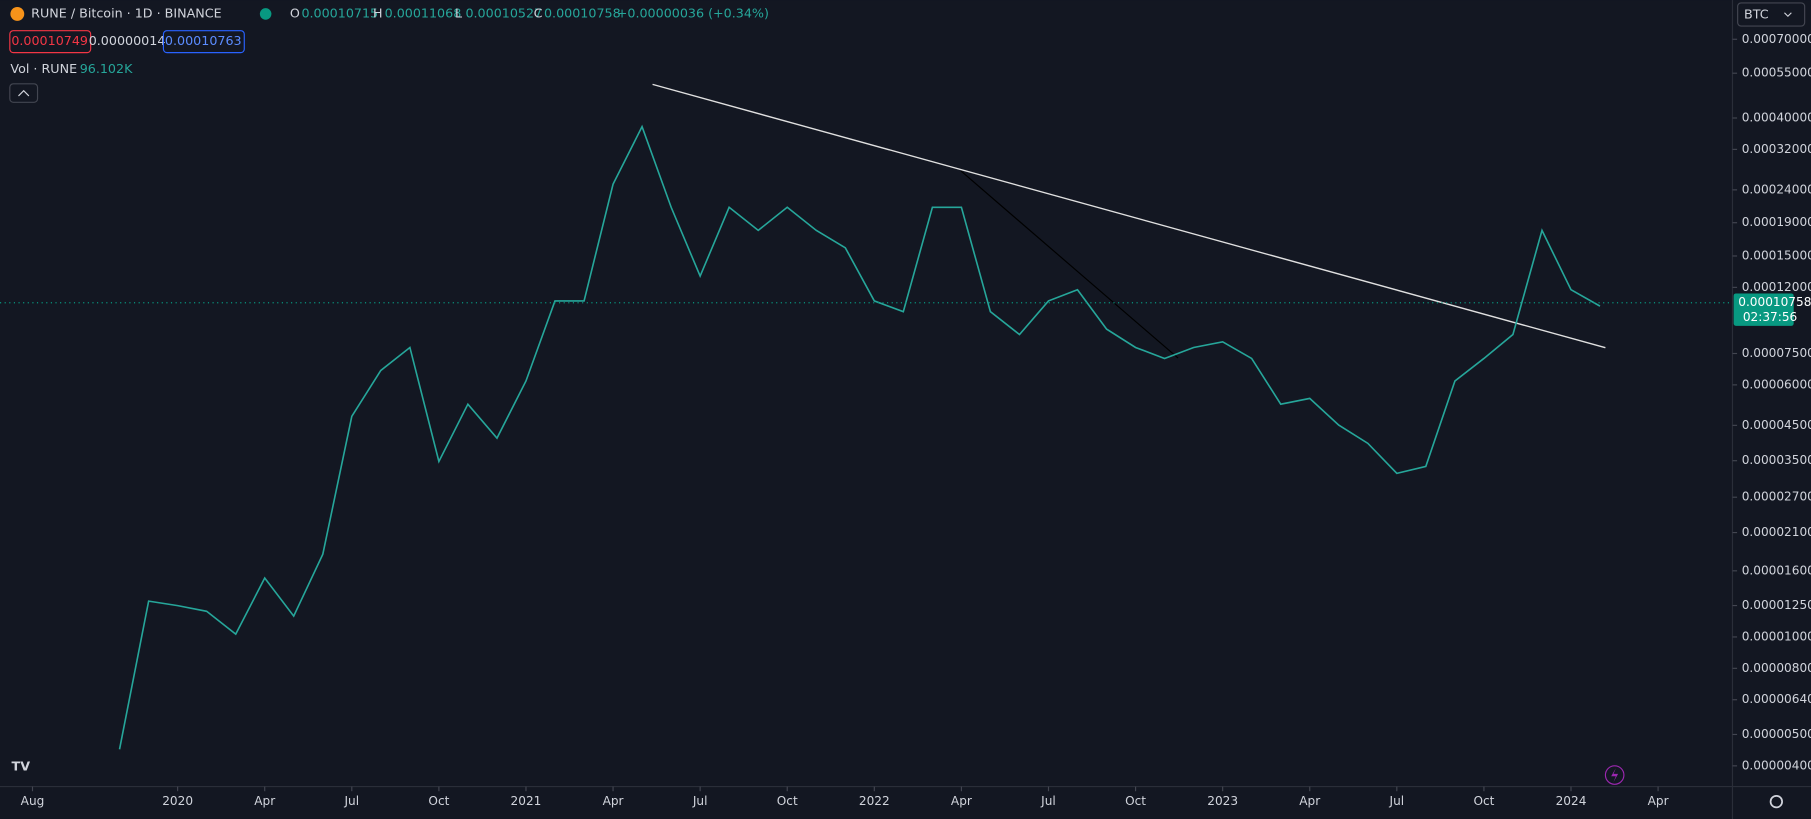 This screenshot has width=1811, height=819. I want to click on lightning-button, so click(1614, 775).